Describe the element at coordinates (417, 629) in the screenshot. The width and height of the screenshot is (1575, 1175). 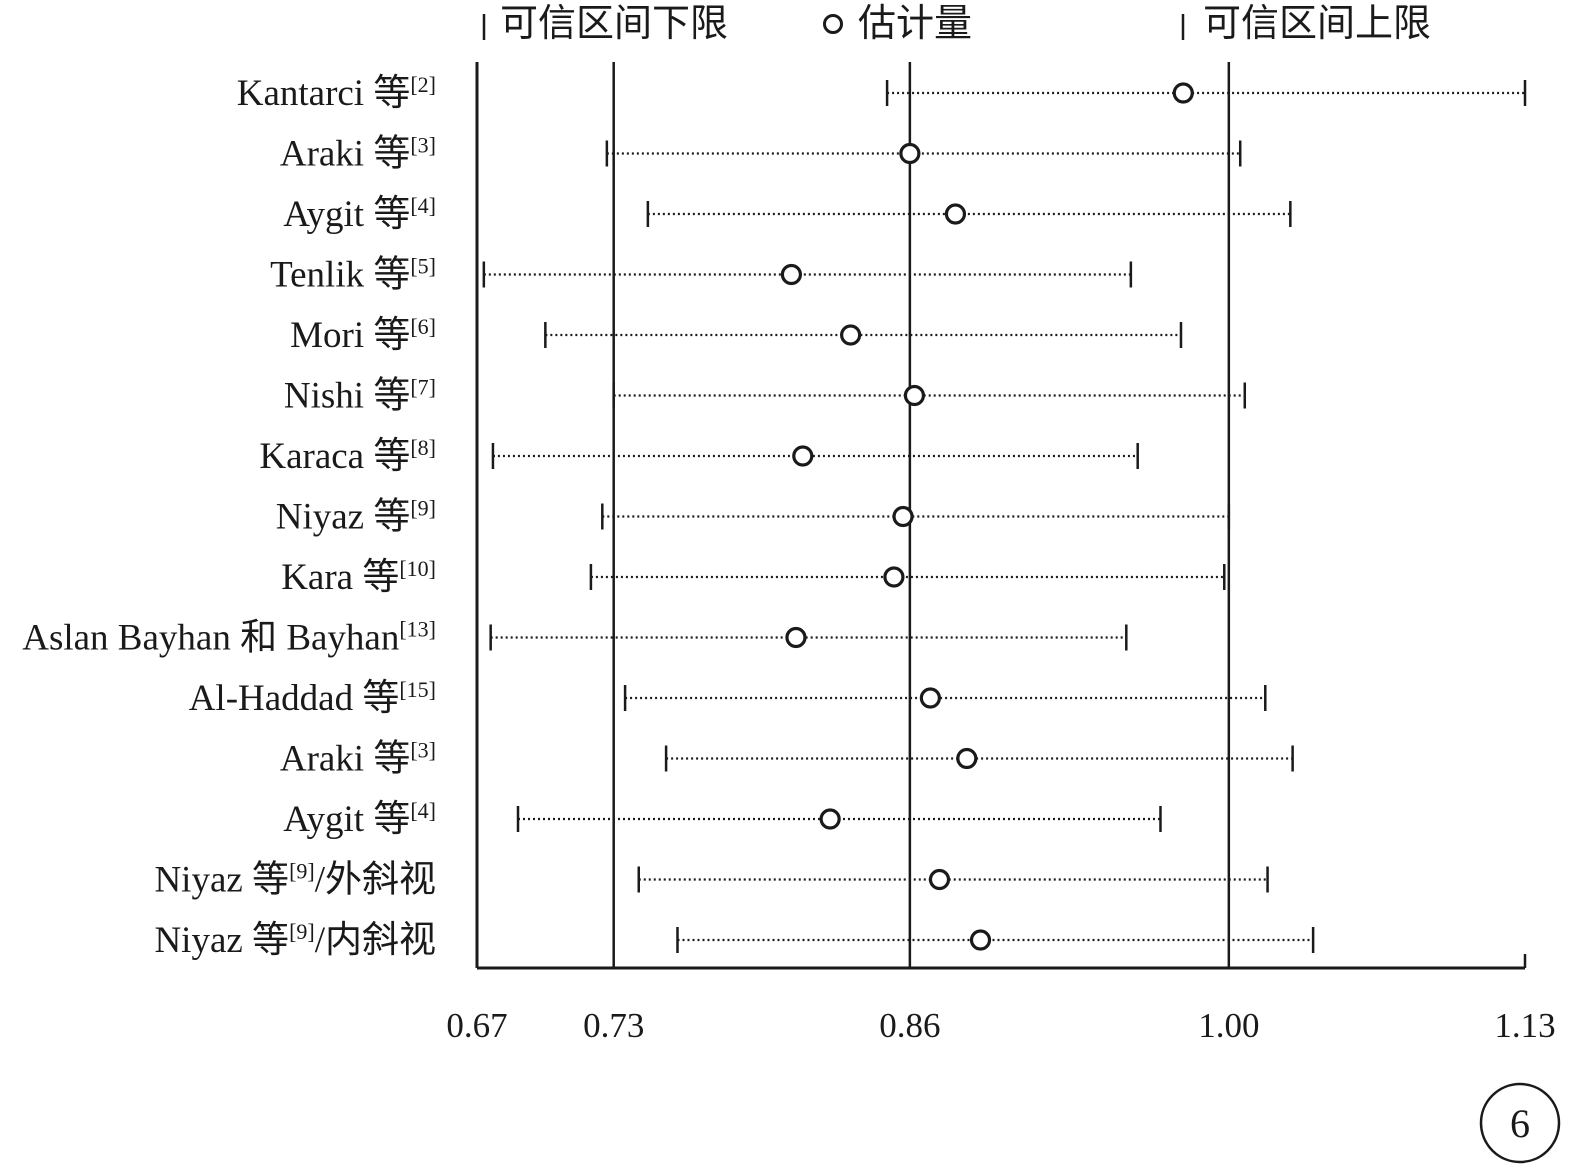
I see `study-ref: [13]` at that location.